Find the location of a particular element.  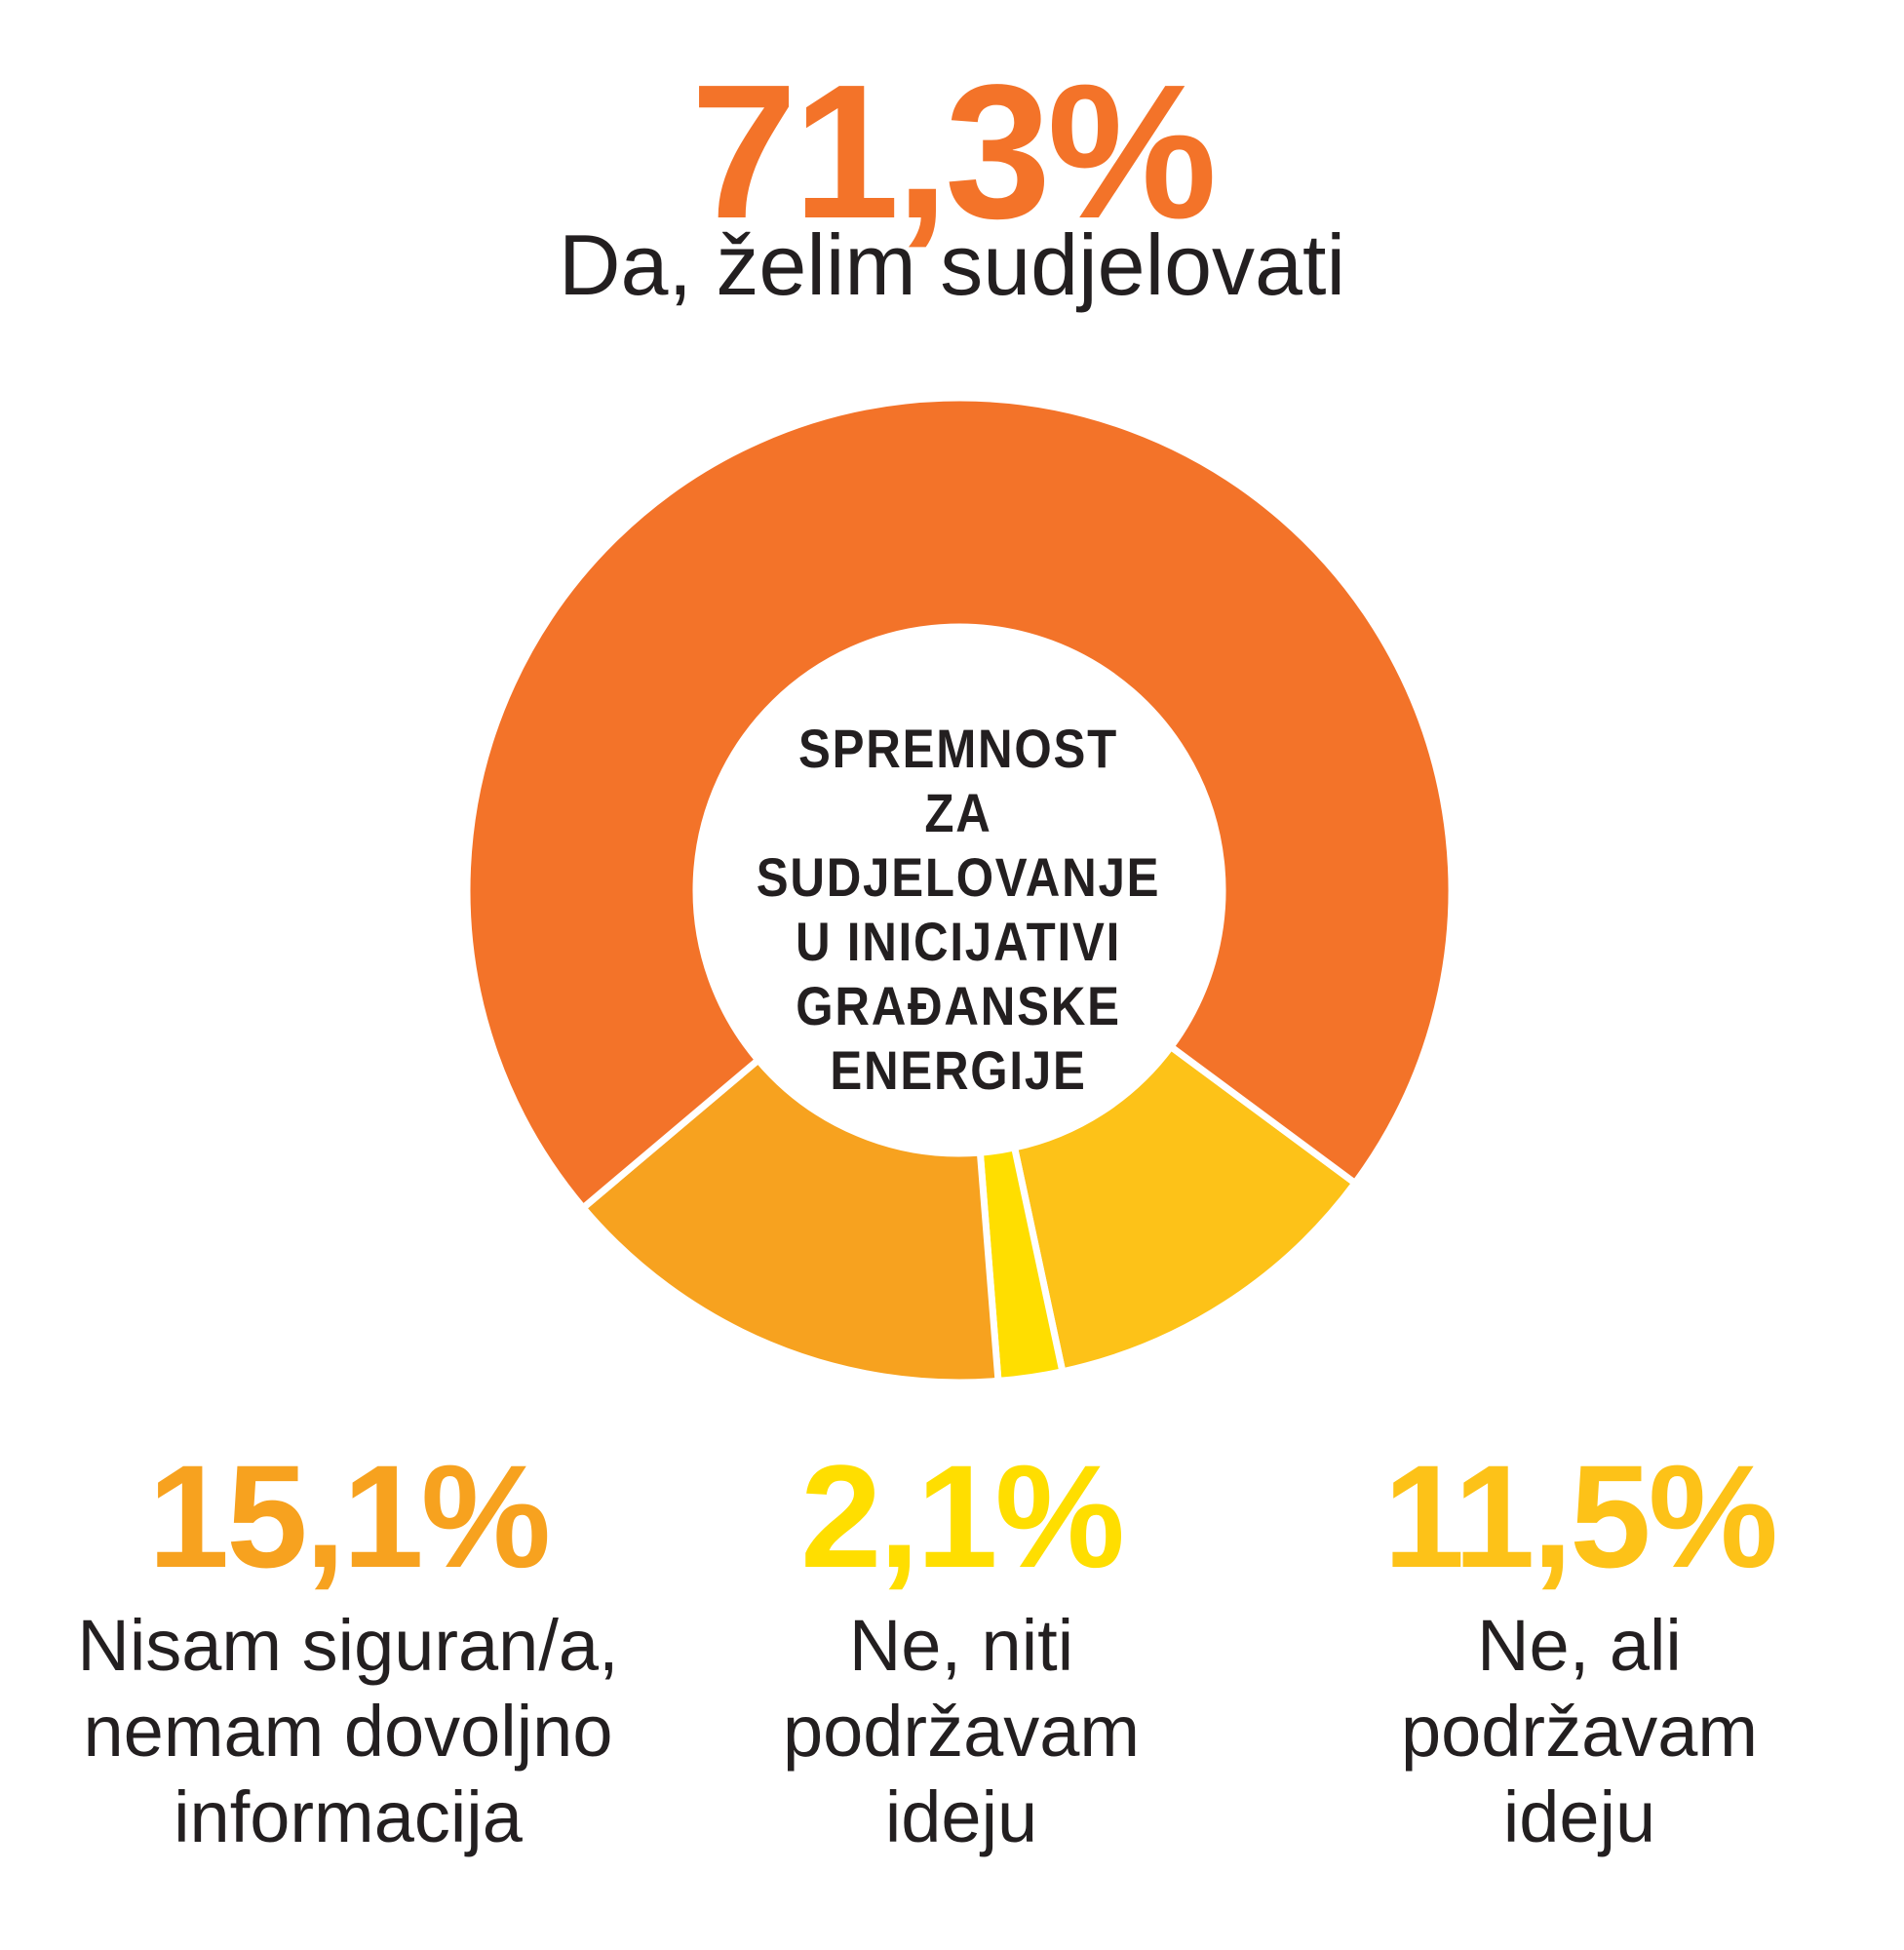

legend-ne-niti: 2,1% Ne, niti podržavam ideju is located at coordinates (961, 1651).